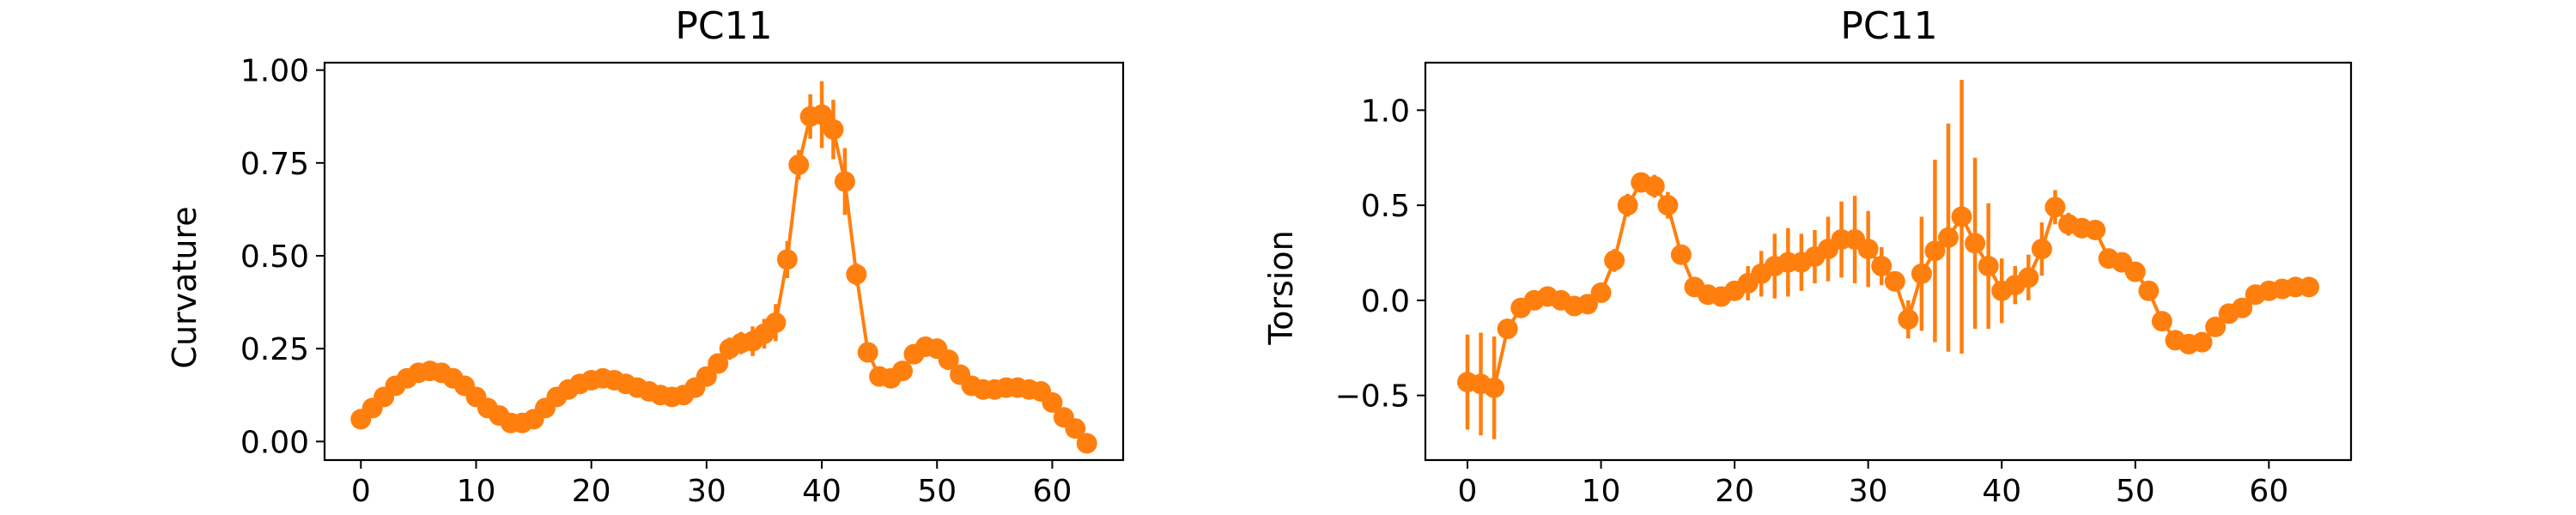 The height and width of the screenshot is (515, 2576). What do you see at coordinates (1052, 491) in the screenshot?
I see `curvature-x-tick-label: 60` at bounding box center [1052, 491].